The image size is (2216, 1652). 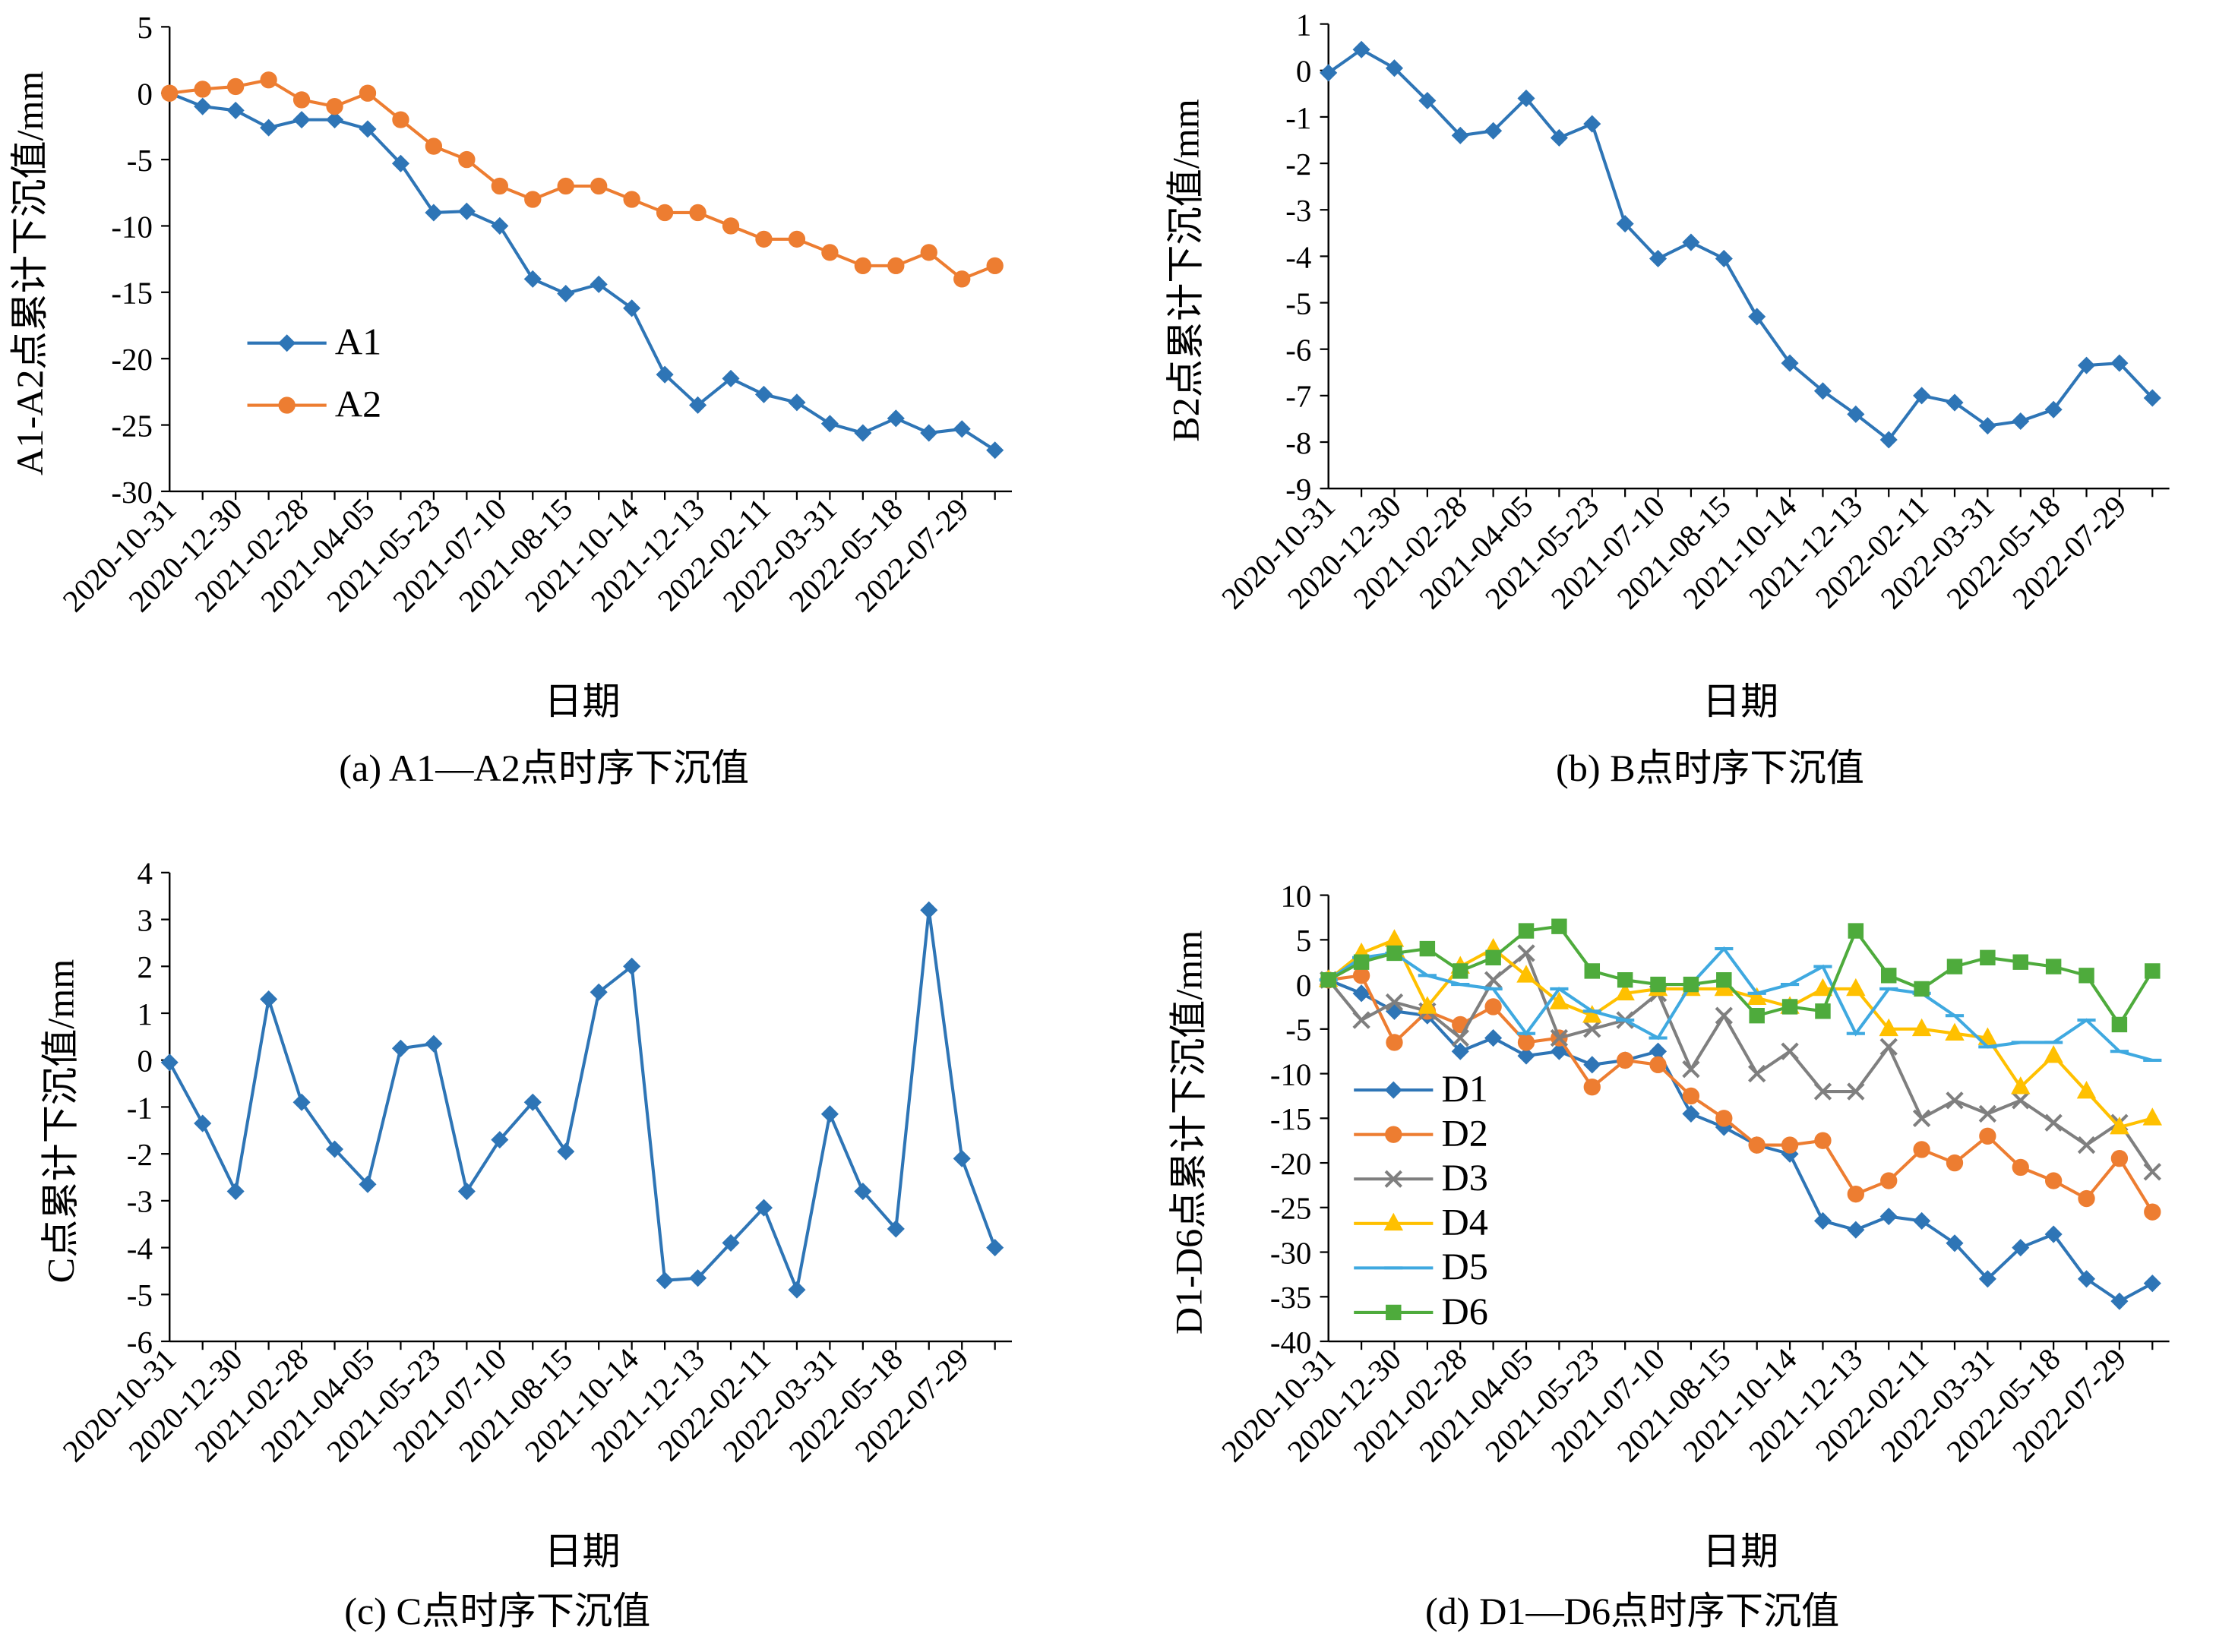 What do you see at coordinates (1465, 1133) in the screenshot?
I see `legend-label: D2` at bounding box center [1465, 1133].